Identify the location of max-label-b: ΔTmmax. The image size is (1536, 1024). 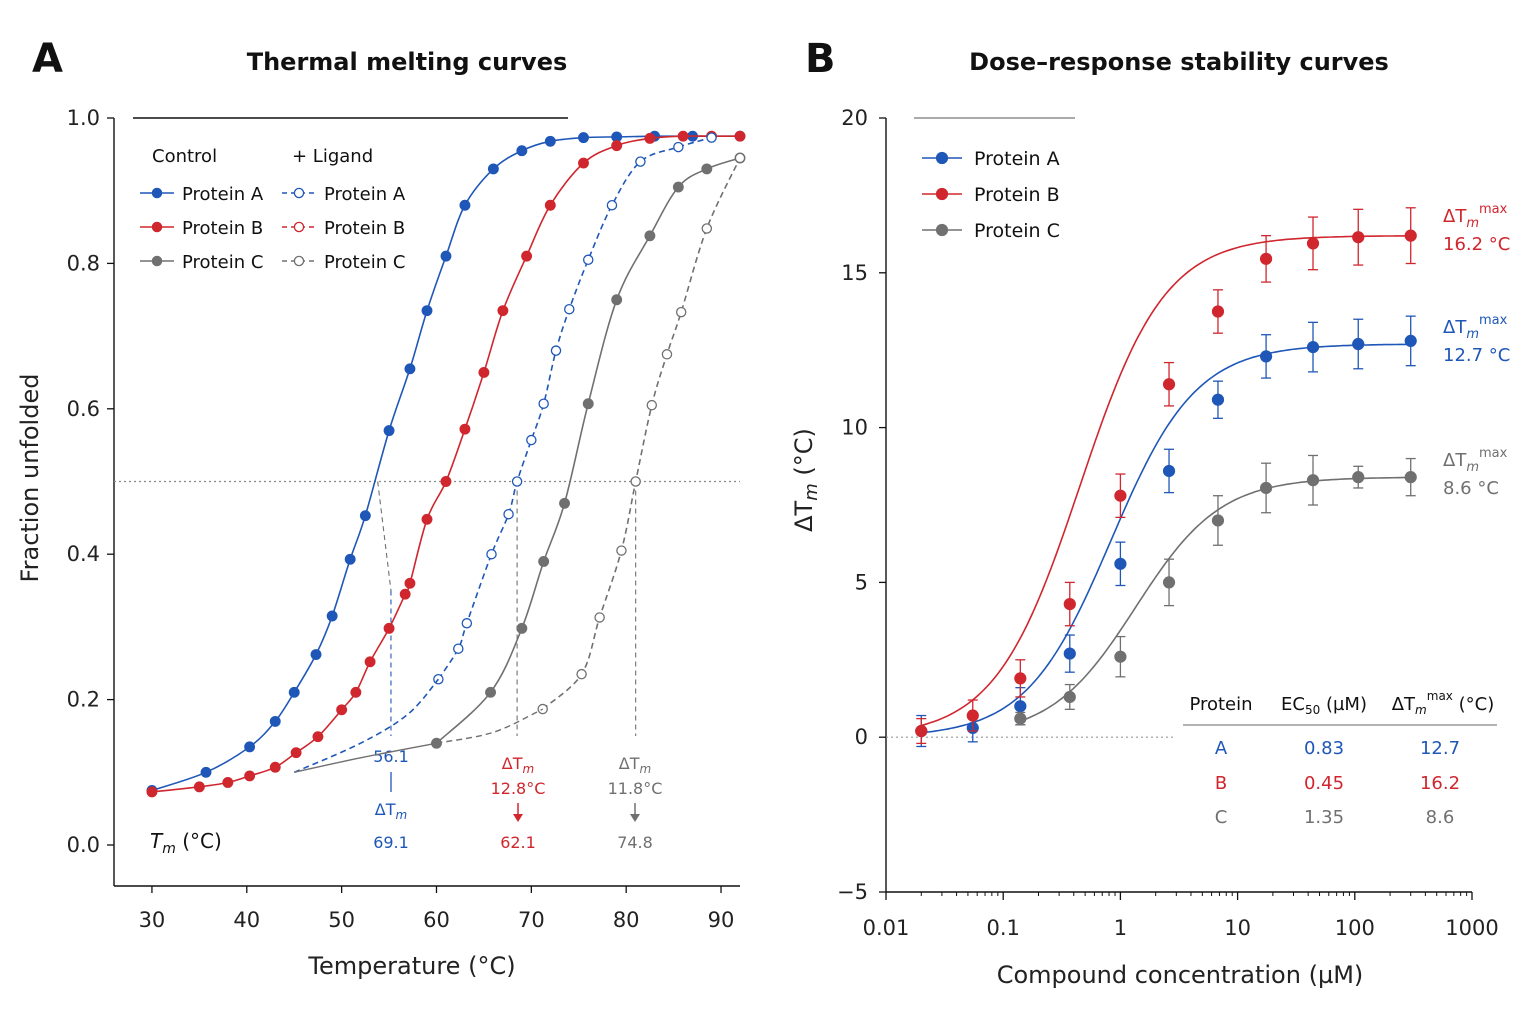
(1475, 216).